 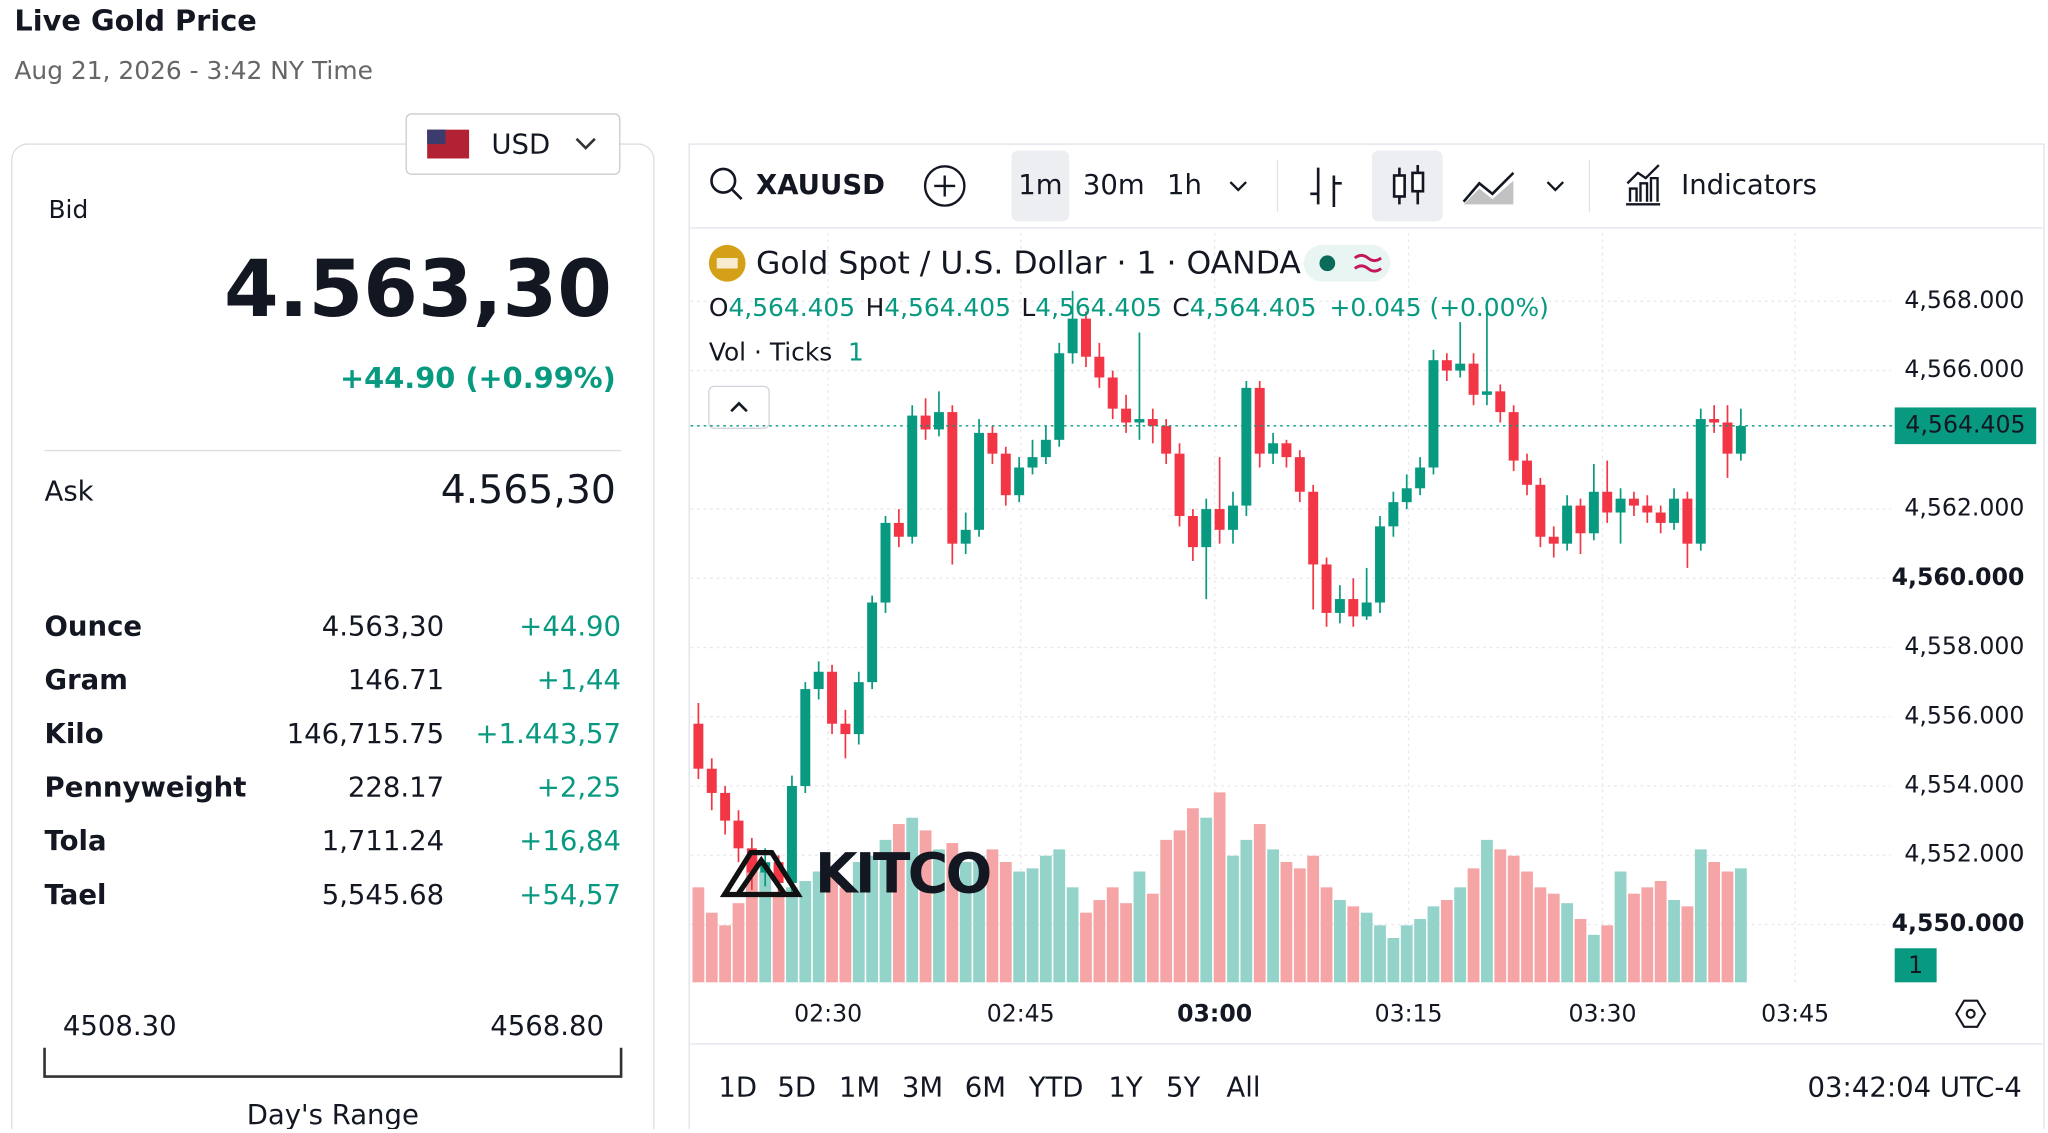 What do you see at coordinates (1114, 185) in the screenshot?
I see `interval-button: 30m` at bounding box center [1114, 185].